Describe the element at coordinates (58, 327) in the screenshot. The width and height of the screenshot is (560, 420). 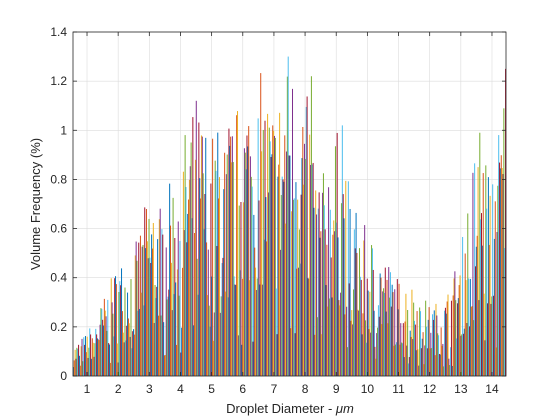
I see `y-tick-label: 0.2` at that location.